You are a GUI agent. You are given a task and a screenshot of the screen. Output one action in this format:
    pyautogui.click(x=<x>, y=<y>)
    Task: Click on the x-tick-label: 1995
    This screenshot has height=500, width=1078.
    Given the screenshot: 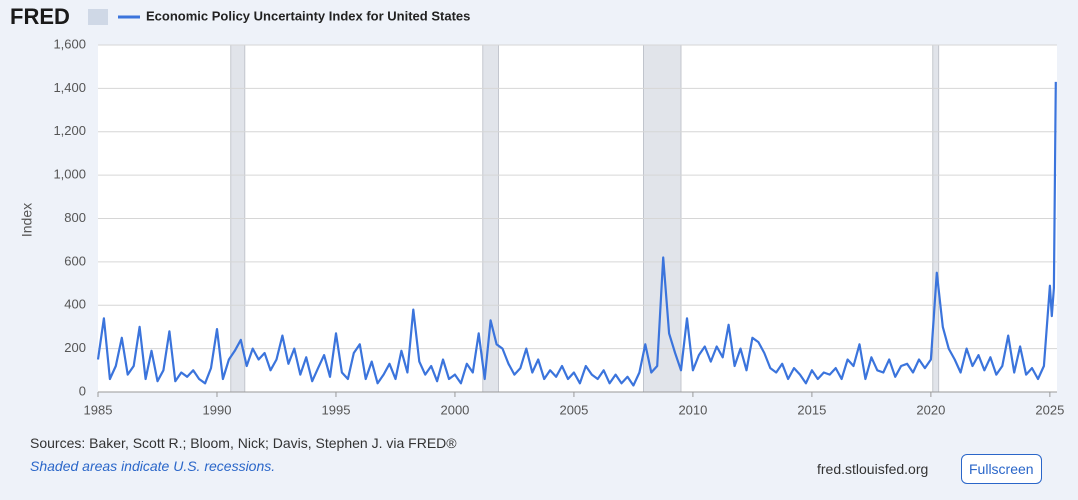 What is the action you would take?
    pyautogui.click(x=336, y=409)
    